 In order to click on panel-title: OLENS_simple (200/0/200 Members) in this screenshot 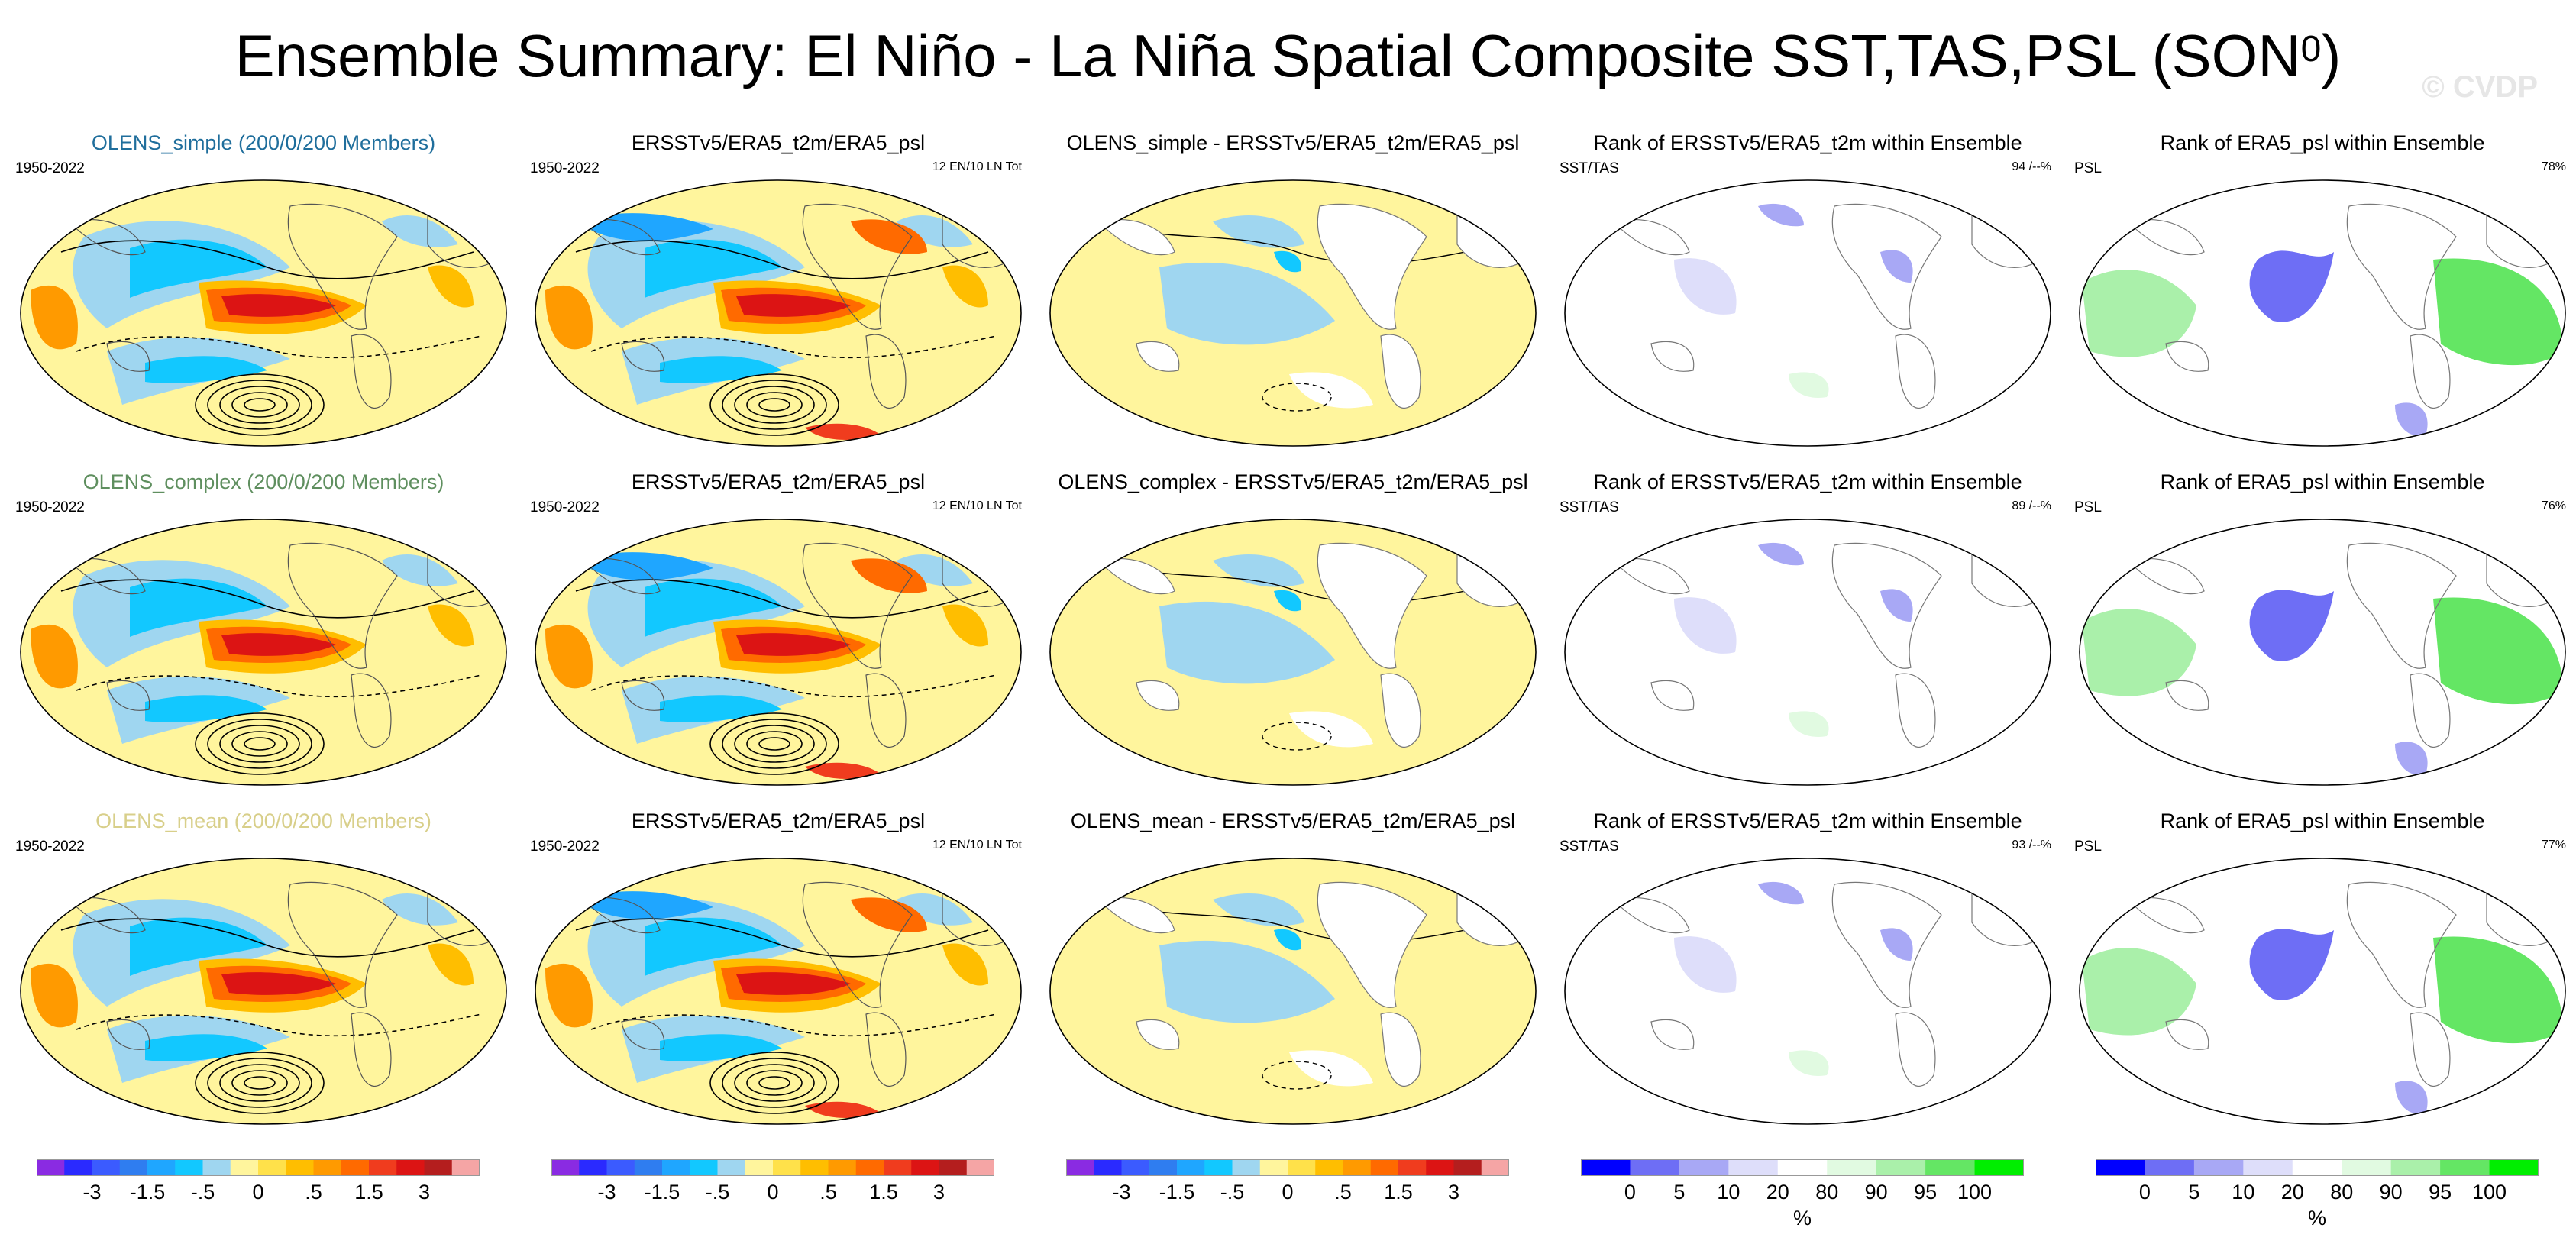, I will do `click(263, 142)`.